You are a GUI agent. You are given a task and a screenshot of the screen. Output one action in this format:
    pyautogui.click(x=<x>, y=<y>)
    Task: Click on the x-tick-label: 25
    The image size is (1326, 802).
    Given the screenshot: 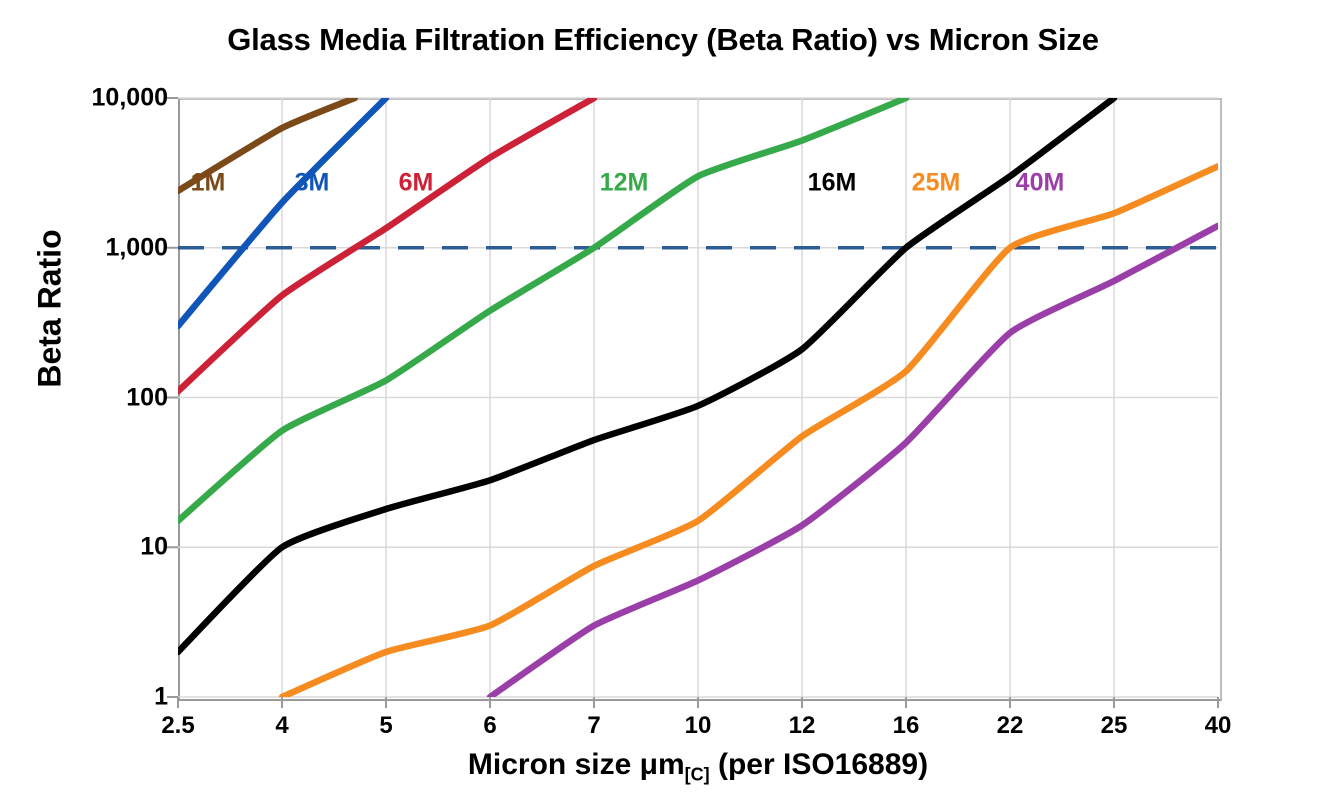 What is the action you would take?
    pyautogui.click(x=1114, y=725)
    